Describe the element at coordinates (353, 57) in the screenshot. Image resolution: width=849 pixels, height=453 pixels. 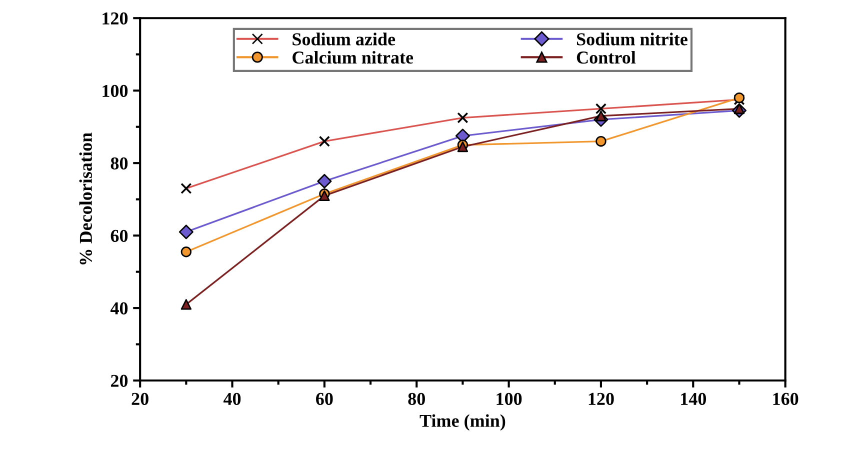
I see `legend-label: Calcium nitrate` at that location.